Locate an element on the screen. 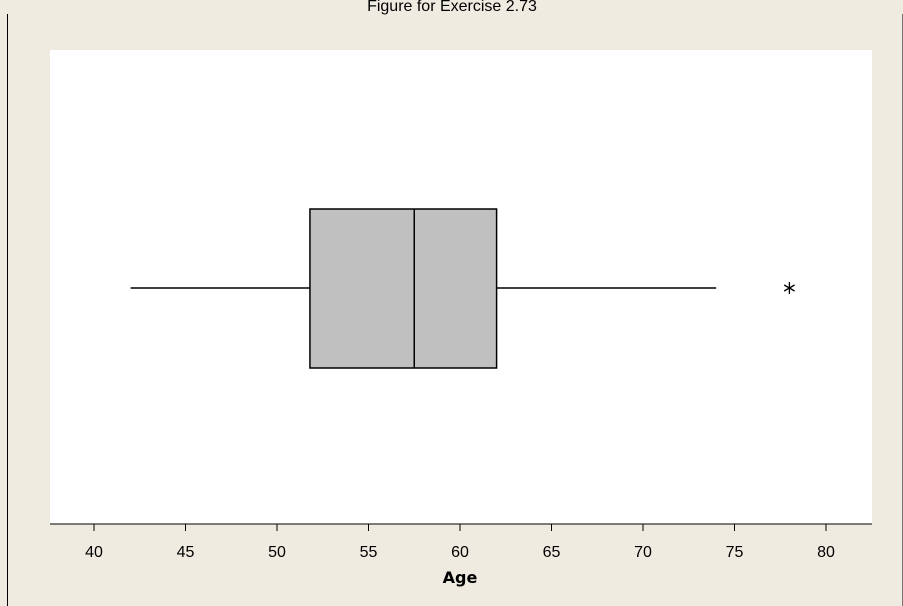 The width and height of the screenshot is (903, 606). x-tick-label: 65 is located at coordinates (552, 552).